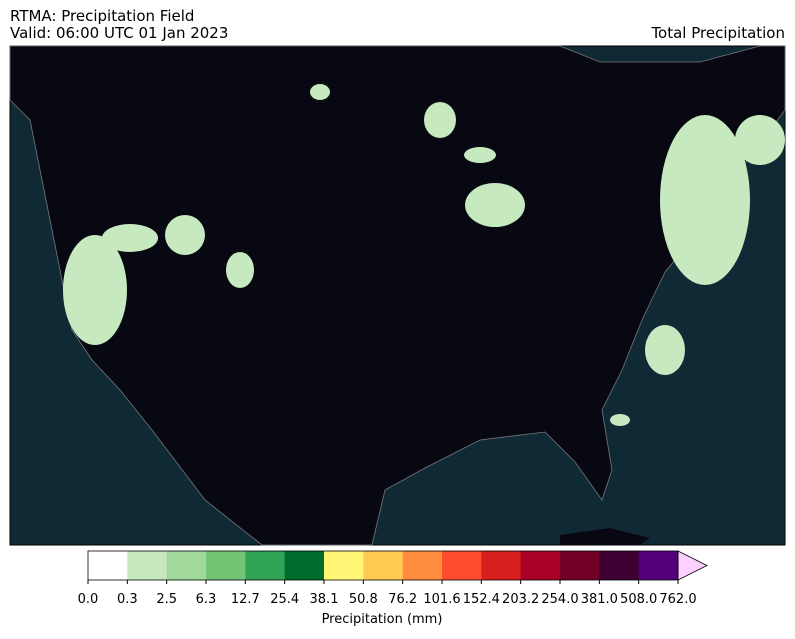  Describe the element at coordinates (363, 599) in the screenshot. I see `colorbar-tick-label: 50.8` at that location.